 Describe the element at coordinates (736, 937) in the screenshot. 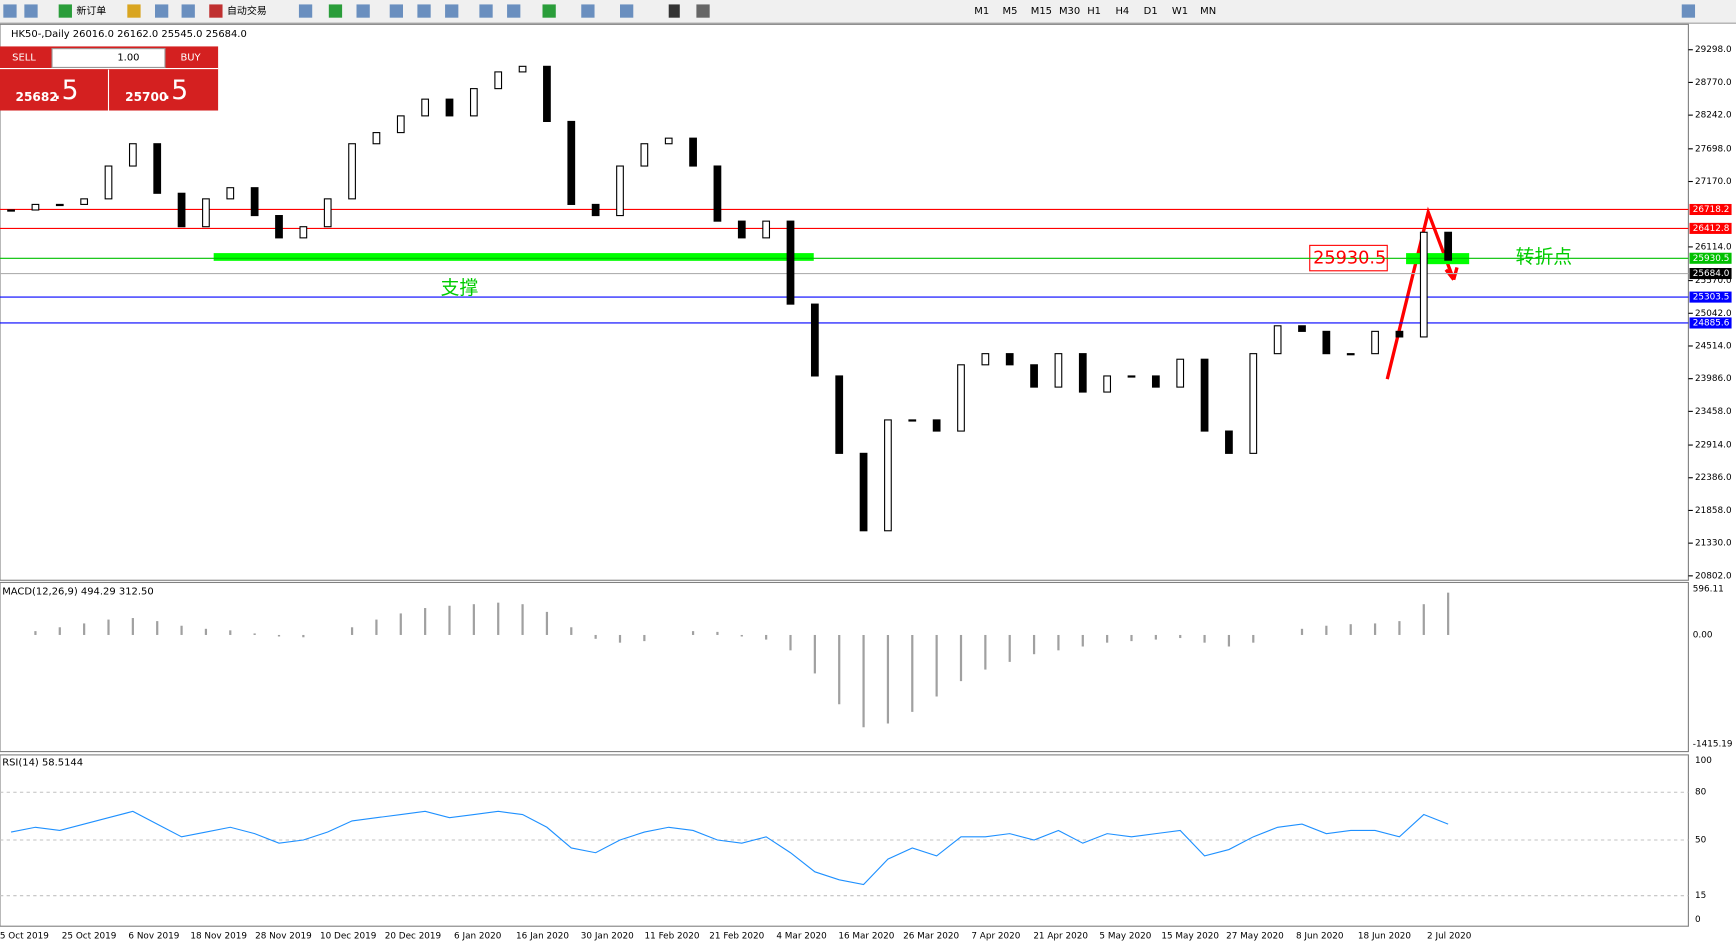

I see `date-label: 21 Feb 2020` at that location.